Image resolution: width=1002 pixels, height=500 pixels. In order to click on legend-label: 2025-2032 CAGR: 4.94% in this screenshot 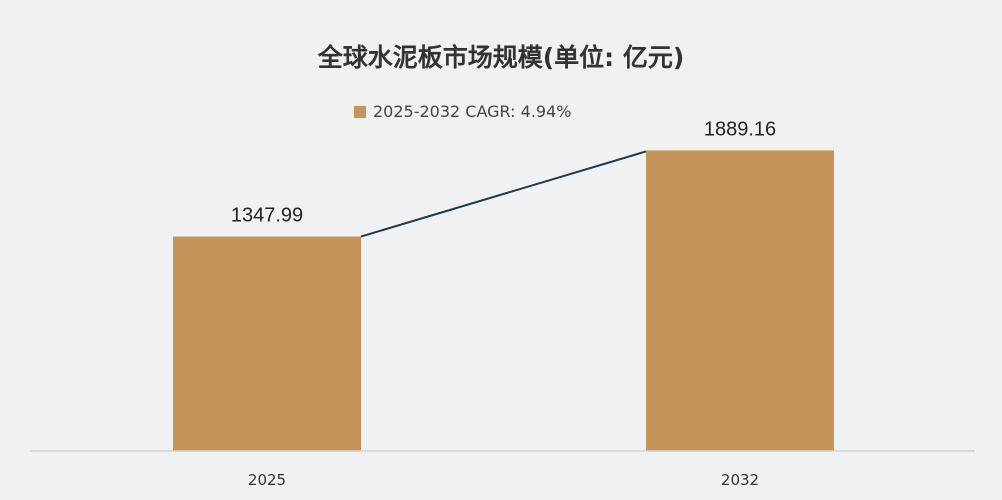, I will do `click(472, 111)`.